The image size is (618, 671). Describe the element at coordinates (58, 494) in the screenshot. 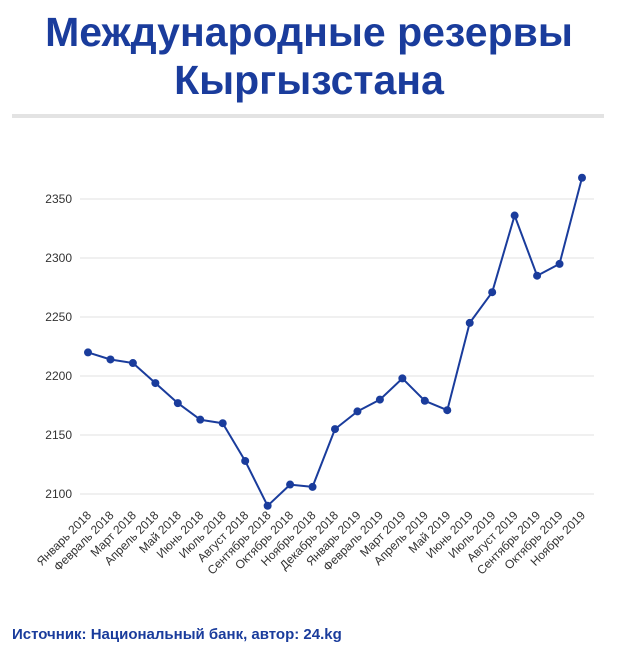

I see `y-tick-label-2100: 2100` at that location.